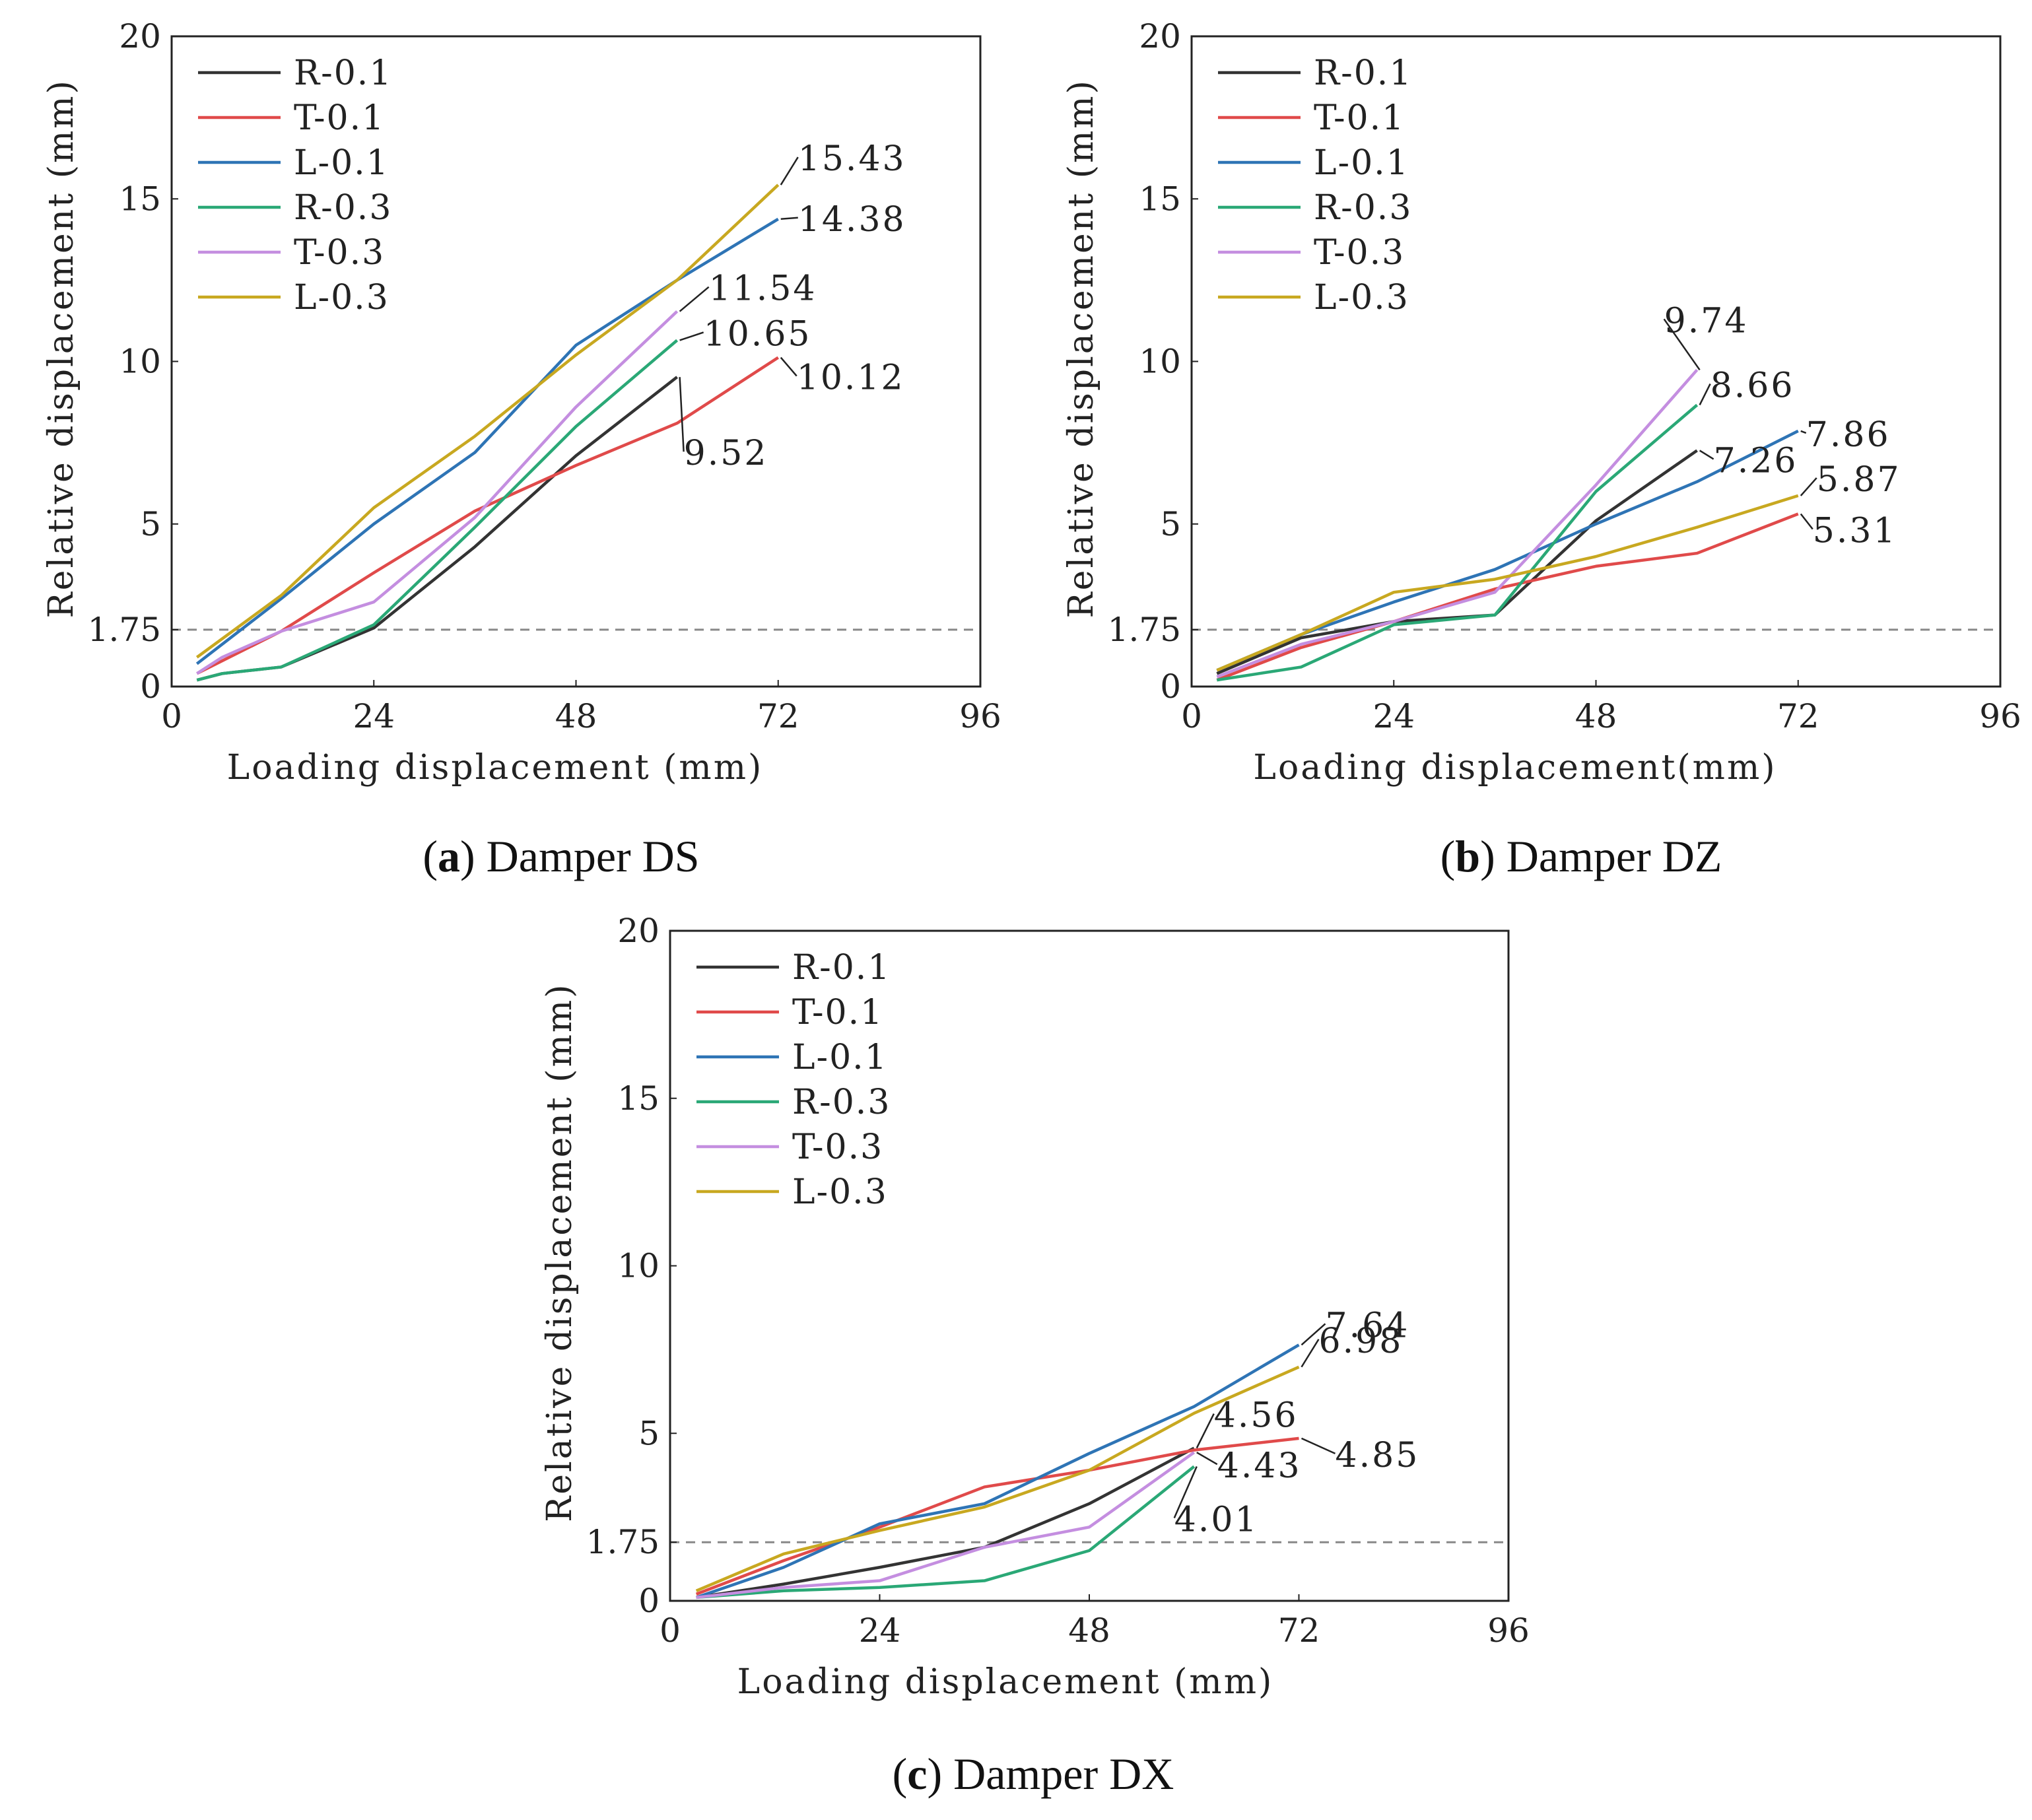 The width and height of the screenshot is (2032, 1820). What do you see at coordinates (1259, 1466) in the screenshot?
I see `annotation-label: 4.43` at bounding box center [1259, 1466].